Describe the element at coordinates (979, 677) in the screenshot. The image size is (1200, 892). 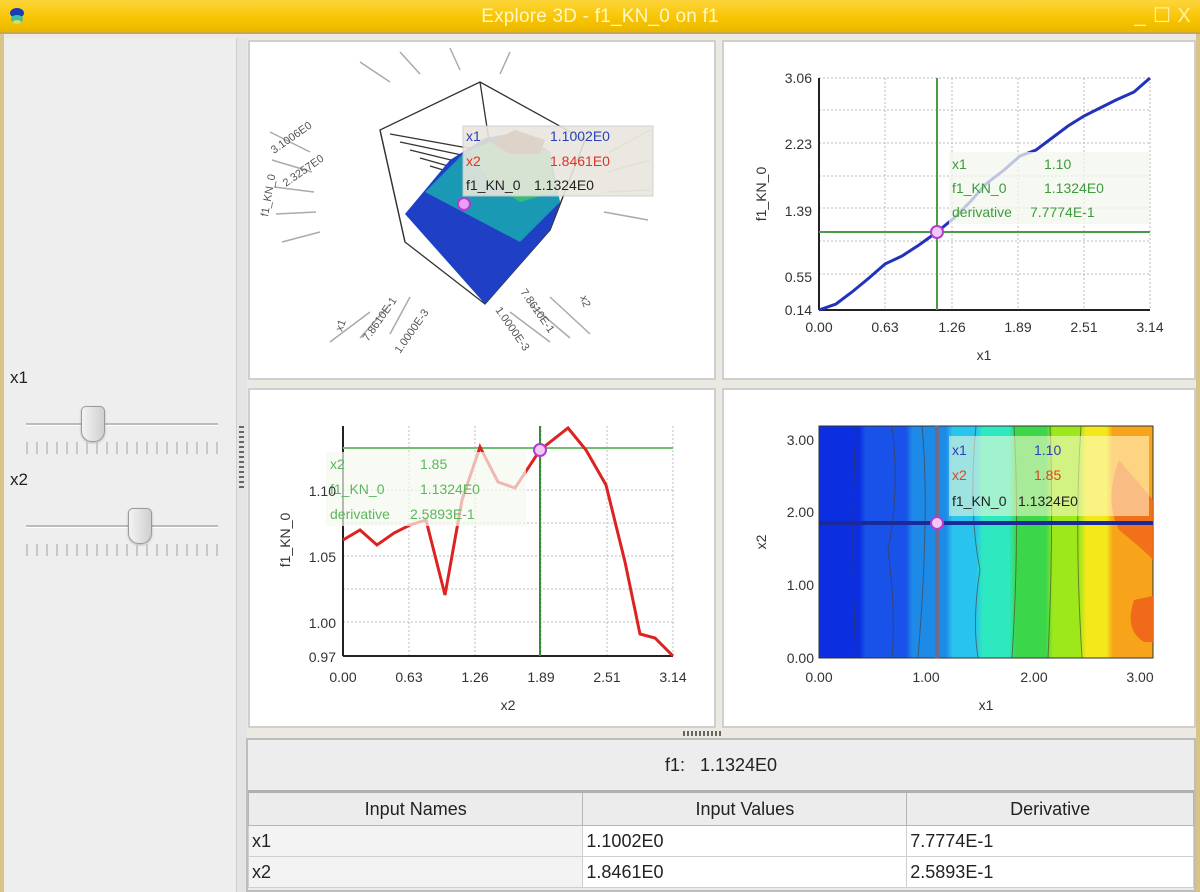
I see `x-tick-labels: 0.00 1.00 2.00 3.00` at that location.